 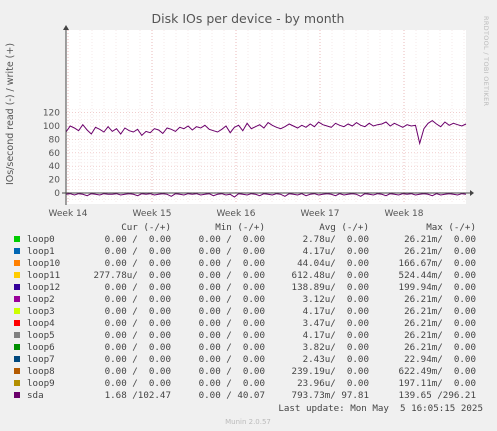 I want to click on legend-value: 239.19u/ 0.00, so click(x=330, y=371).